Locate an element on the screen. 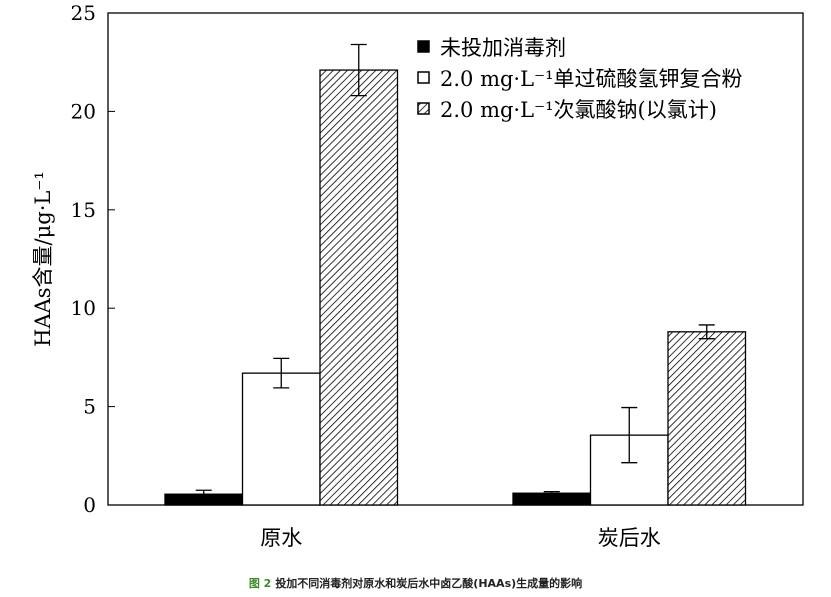  legend-label: 2.0 mg·L⁻¹次氯酸钠(以氯计) is located at coordinates (578, 110).